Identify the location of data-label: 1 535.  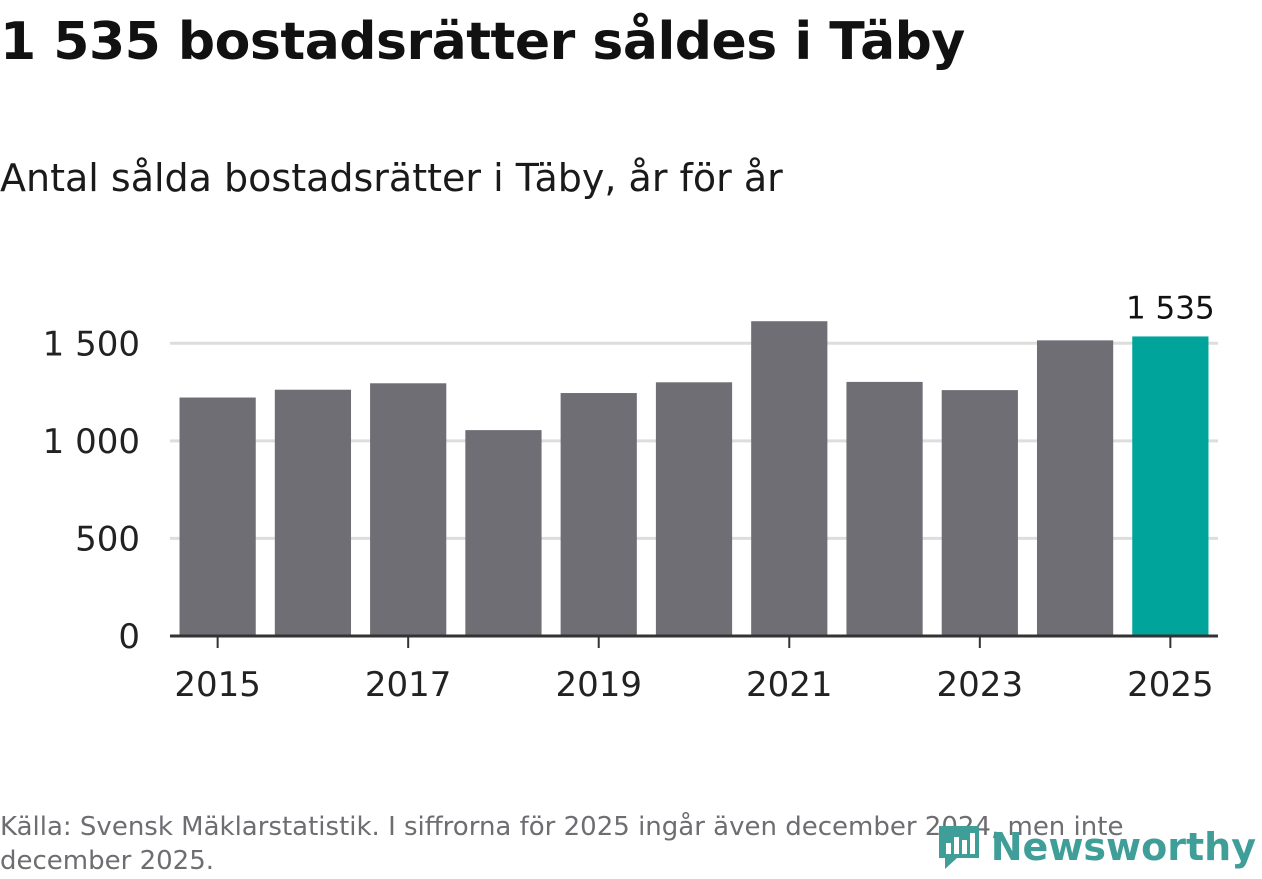
(1170, 308).